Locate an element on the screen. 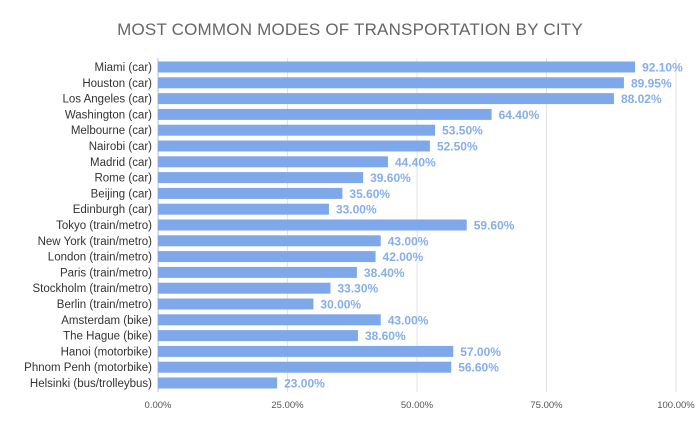 This screenshot has height=433, width=700. data-label: 64.40% is located at coordinates (519, 115).